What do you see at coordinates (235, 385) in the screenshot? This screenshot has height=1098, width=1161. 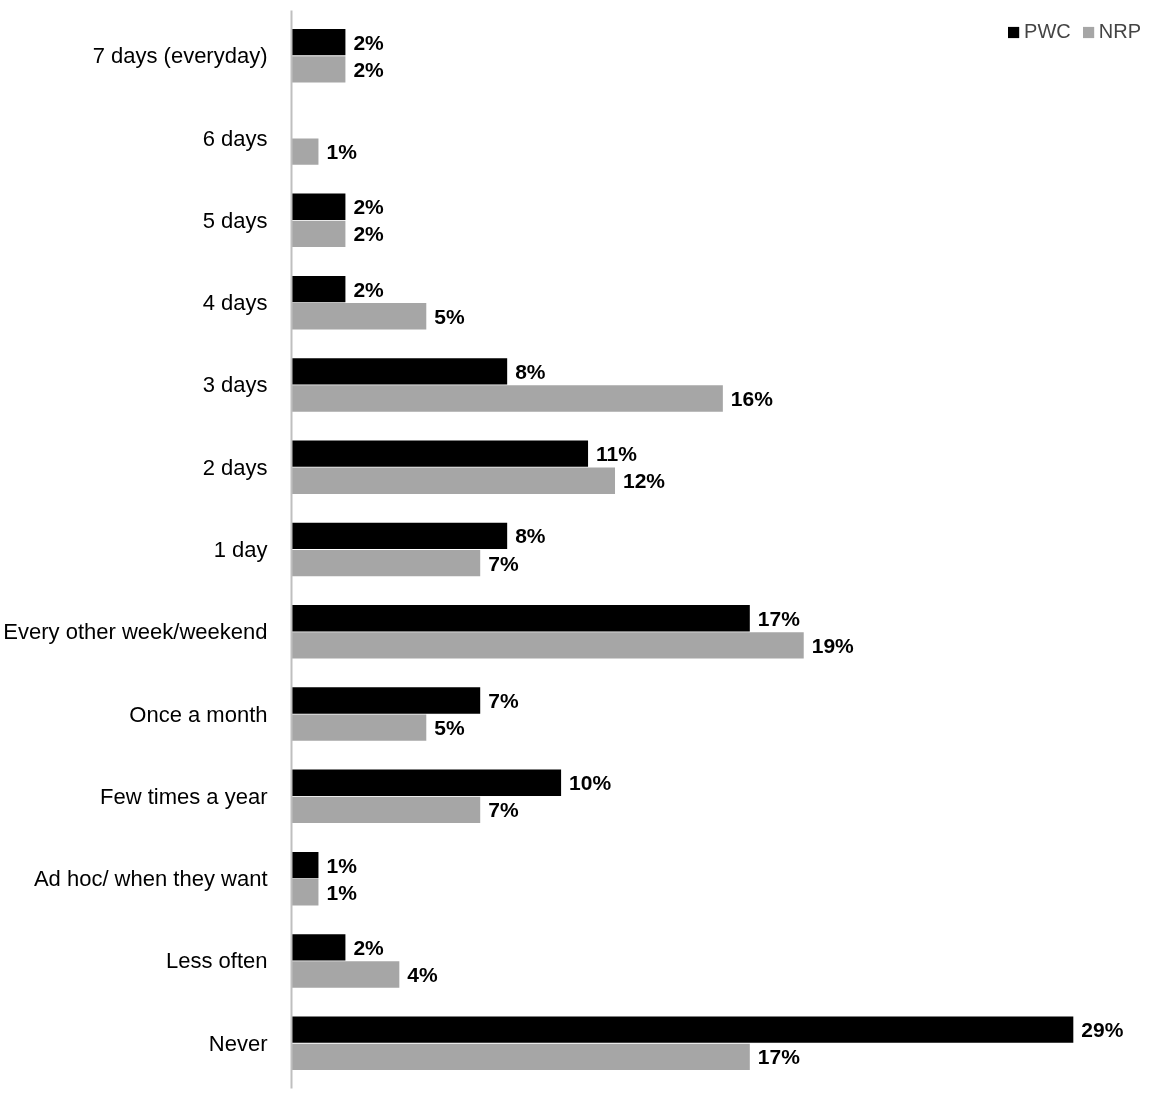 I see `y-tick-label: 3 days` at bounding box center [235, 385].